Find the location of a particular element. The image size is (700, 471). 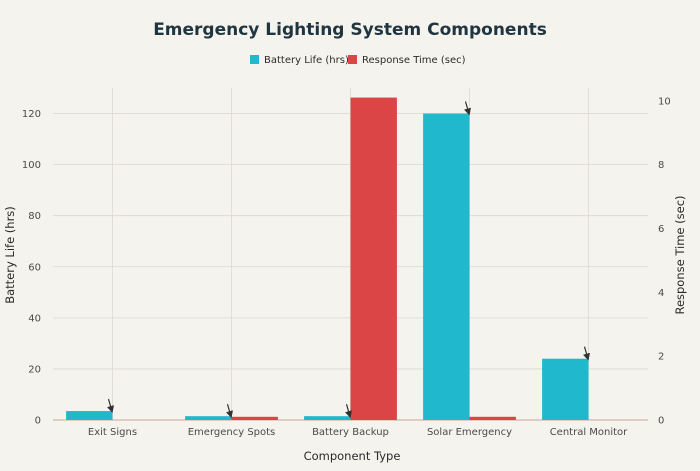

y-axis-title-right: Response Time (sec) is located at coordinates (680, 254).